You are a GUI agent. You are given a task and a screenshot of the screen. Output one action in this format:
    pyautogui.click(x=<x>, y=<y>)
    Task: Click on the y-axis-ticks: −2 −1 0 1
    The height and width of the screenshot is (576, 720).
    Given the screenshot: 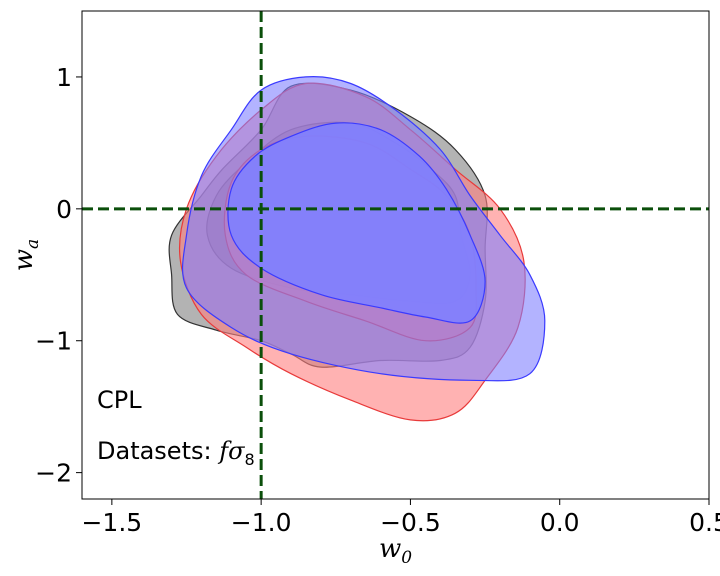 What is the action you would take?
    pyautogui.click(x=58, y=275)
    